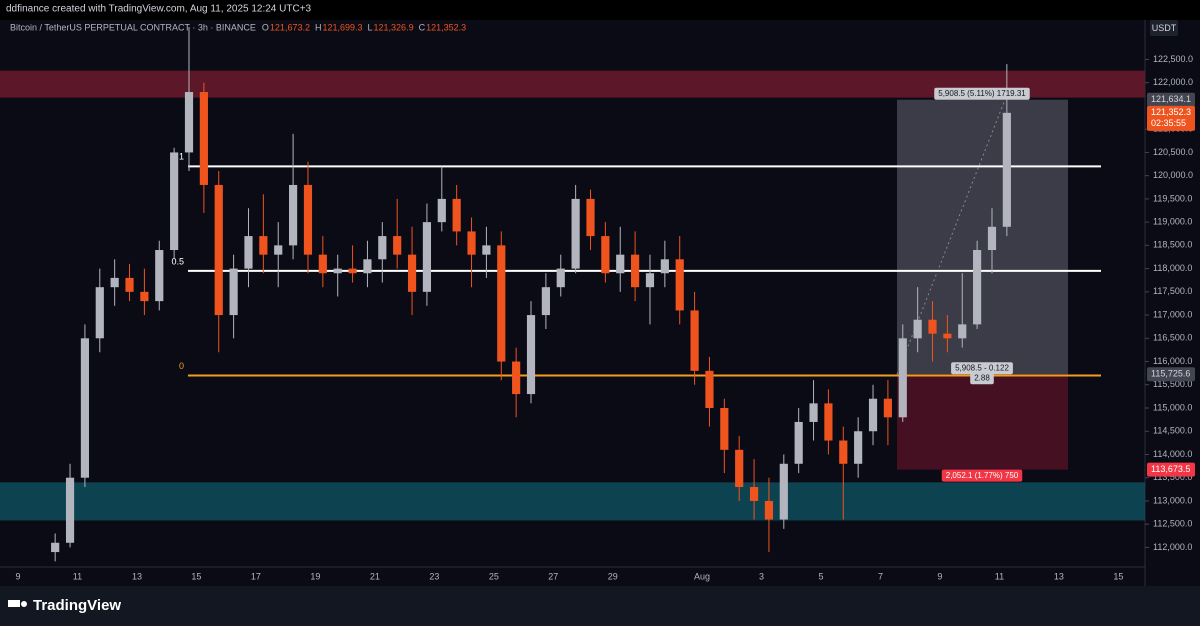 The image size is (1200, 626). What do you see at coordinates (600, 10) in the screenshot?
I see `header-bar` at bounding box center [600, 10].